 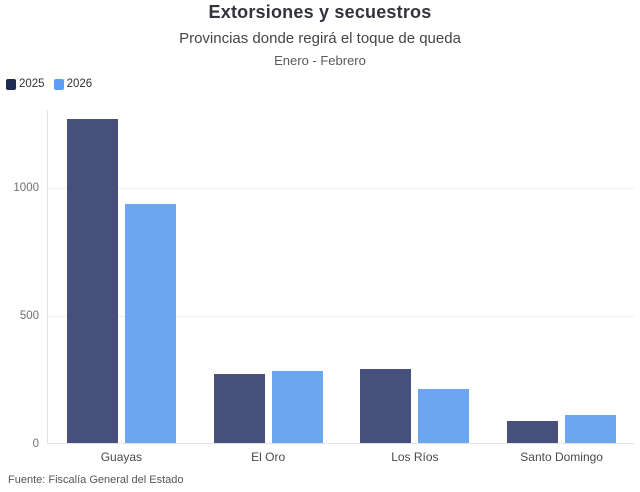 I want to click on x-axis-label-santo-domingo: Santo Domingo, so click(x=561, y=457).